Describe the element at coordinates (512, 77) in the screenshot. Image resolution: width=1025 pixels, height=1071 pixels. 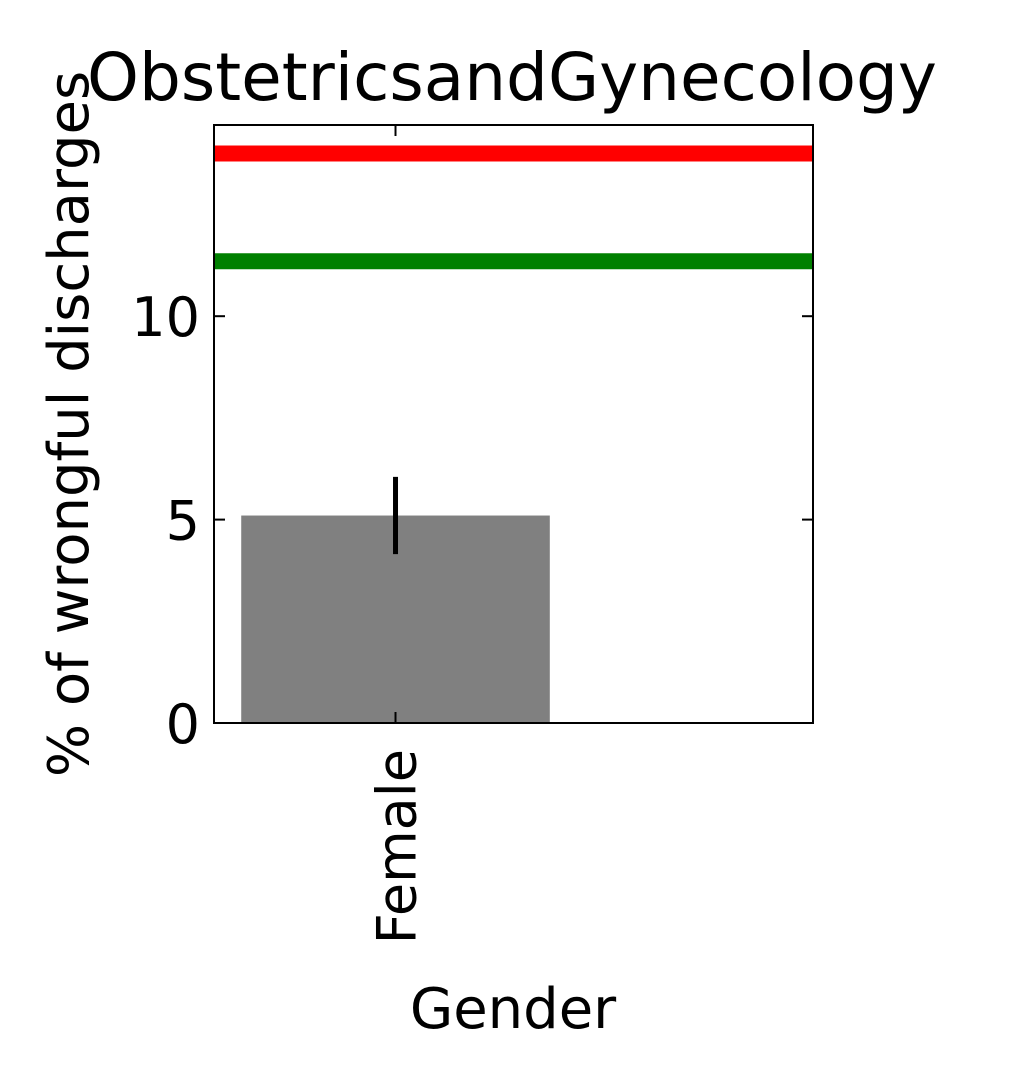
I see `chart-title: ObstetricsandGynecology` at that location.